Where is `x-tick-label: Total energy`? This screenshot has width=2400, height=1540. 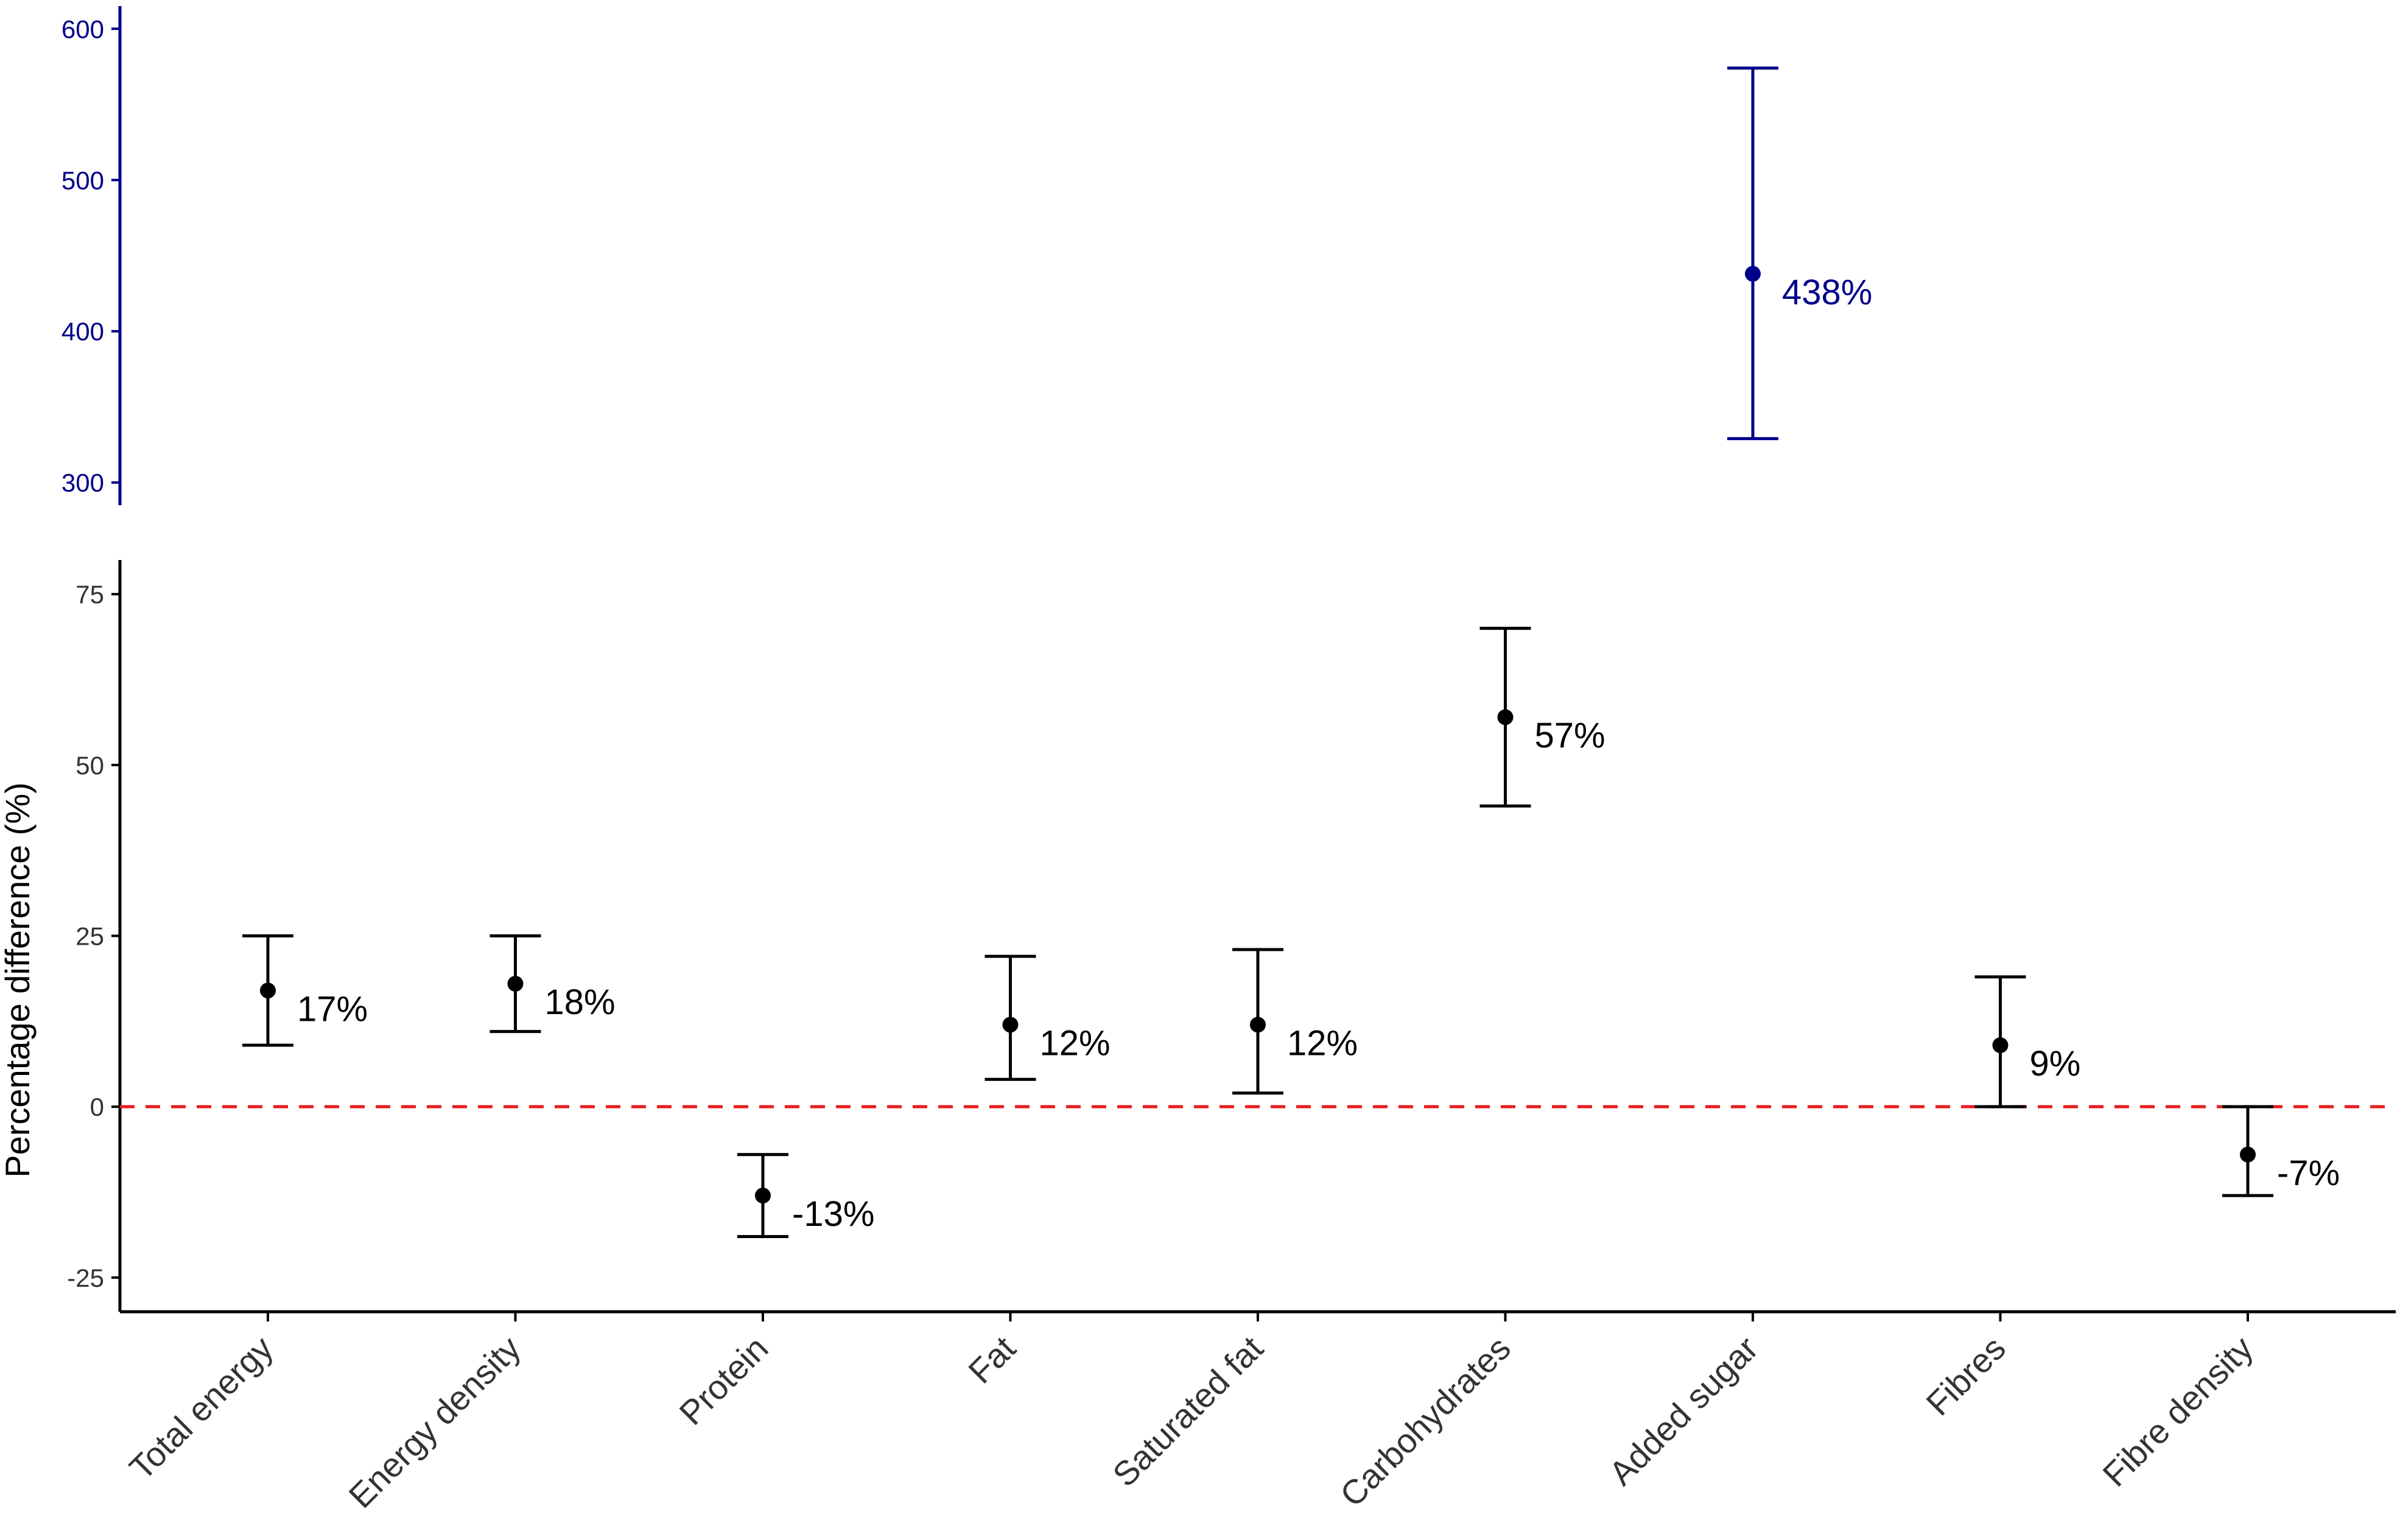
x-tick-label: Total energy is located at coordinates (201, 1408).